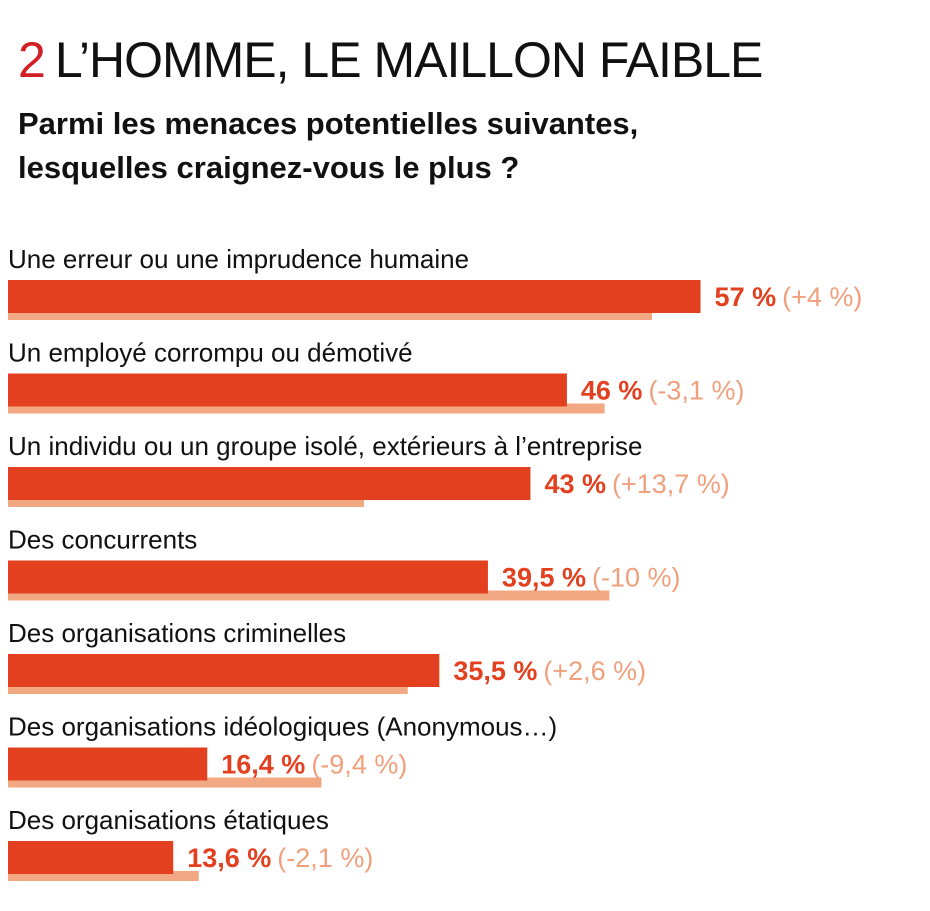  Describe the element at coordinates (746, 297) in the screenshot. I see `value-label: 57 %` at that location.